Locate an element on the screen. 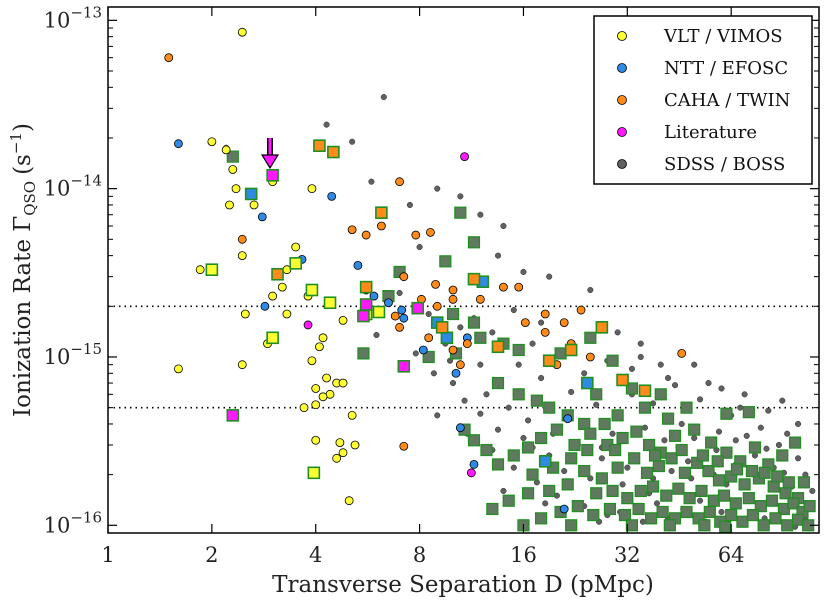 The height and width of the screenshot is (609, 830). y-axis-label-unit-close: ) is located at coordinates (23, 127).